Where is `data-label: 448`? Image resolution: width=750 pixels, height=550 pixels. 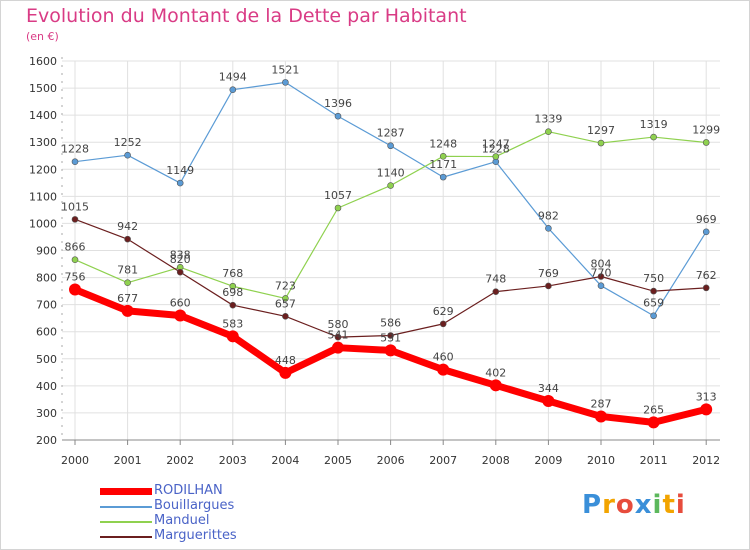
data-label: 448 is located at coordinates (285, 360).